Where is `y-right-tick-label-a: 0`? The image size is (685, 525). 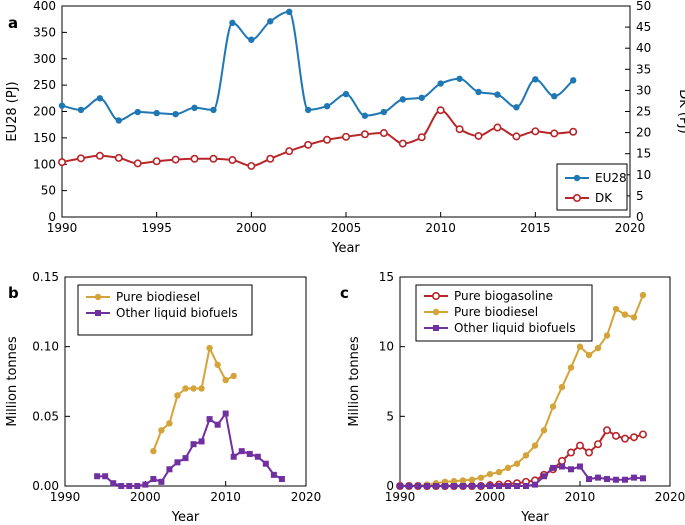
y-right-tick-label-a: 0 is located at coordinates (640, 217).